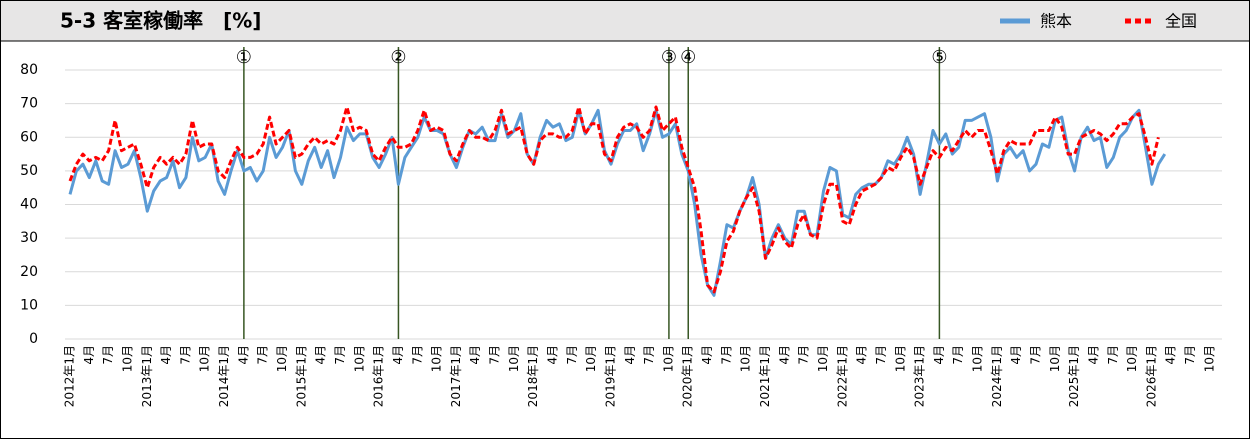 The image size is (1250, 439). Describe the element at coordinates (244, 57) in the screenshot. I see `annotation-label: ①` at that location.